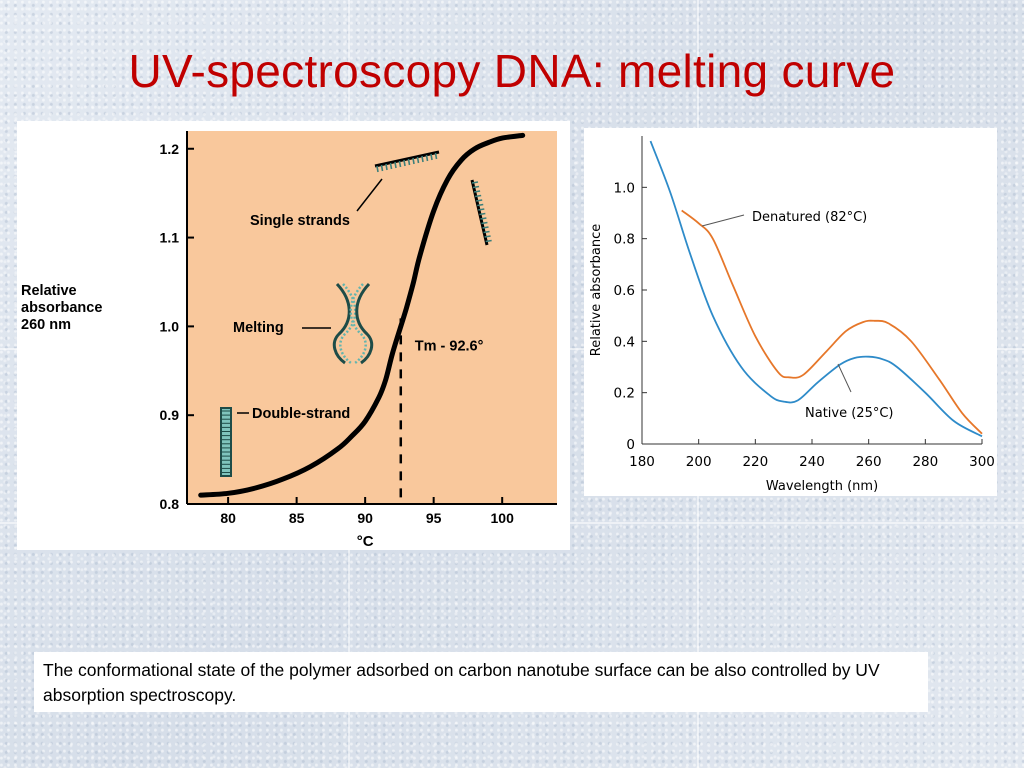  Describe the element at coordinates (832, 322) in the screenshot. I see `denatured-series-line` at that location.